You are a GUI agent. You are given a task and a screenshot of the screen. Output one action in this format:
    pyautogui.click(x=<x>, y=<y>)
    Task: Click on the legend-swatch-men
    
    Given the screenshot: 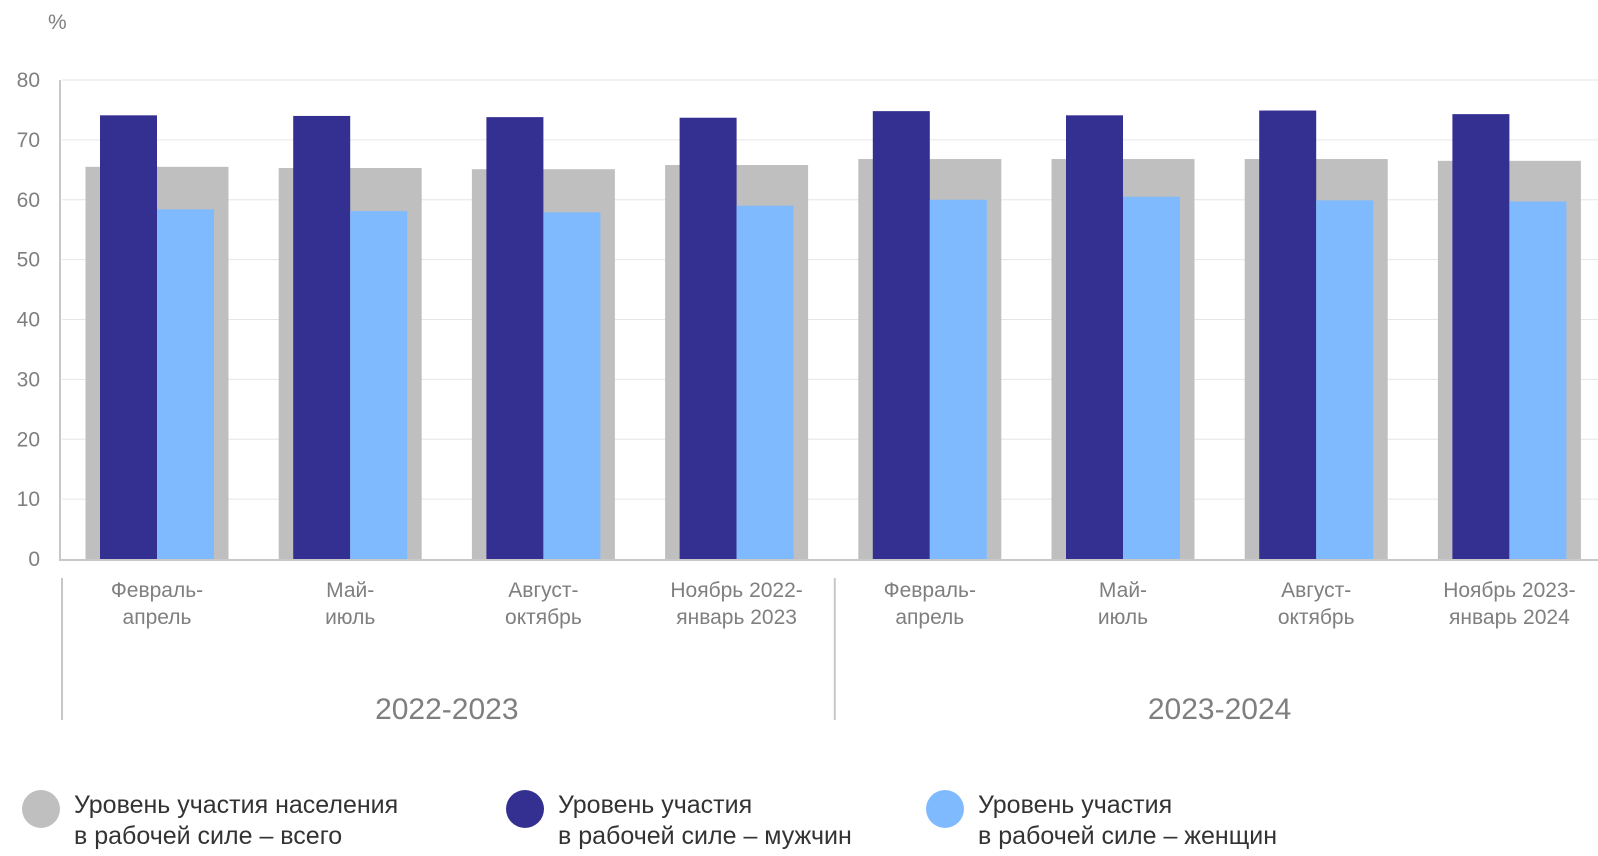 What is the action you would take?
    pyautogui.click(x=525, y=809)
    